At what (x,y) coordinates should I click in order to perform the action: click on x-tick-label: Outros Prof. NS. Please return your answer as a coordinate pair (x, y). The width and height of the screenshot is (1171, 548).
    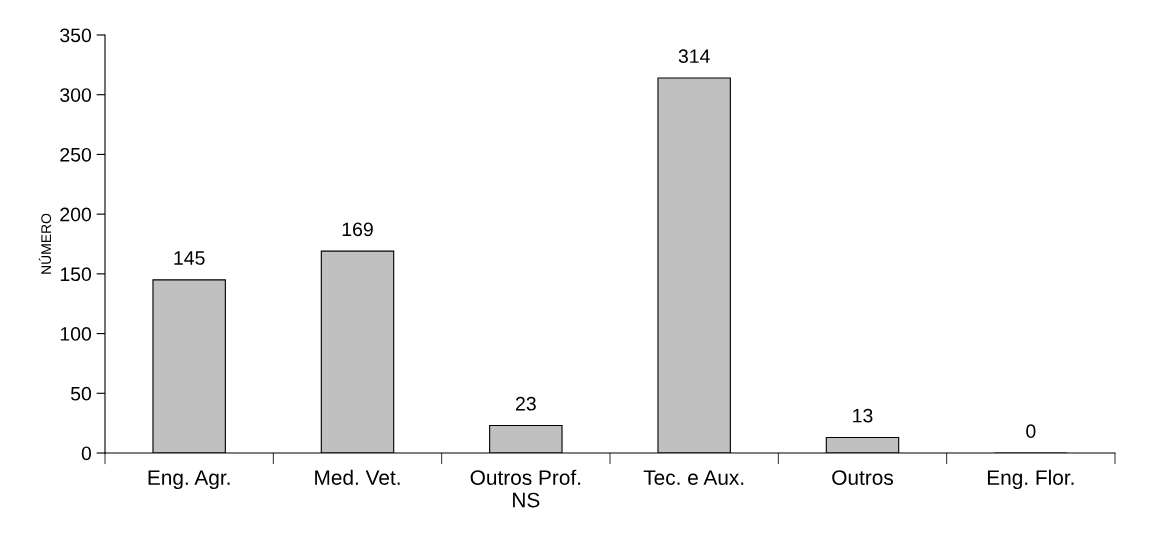
    Looking at the image, I should click on (525, 488).